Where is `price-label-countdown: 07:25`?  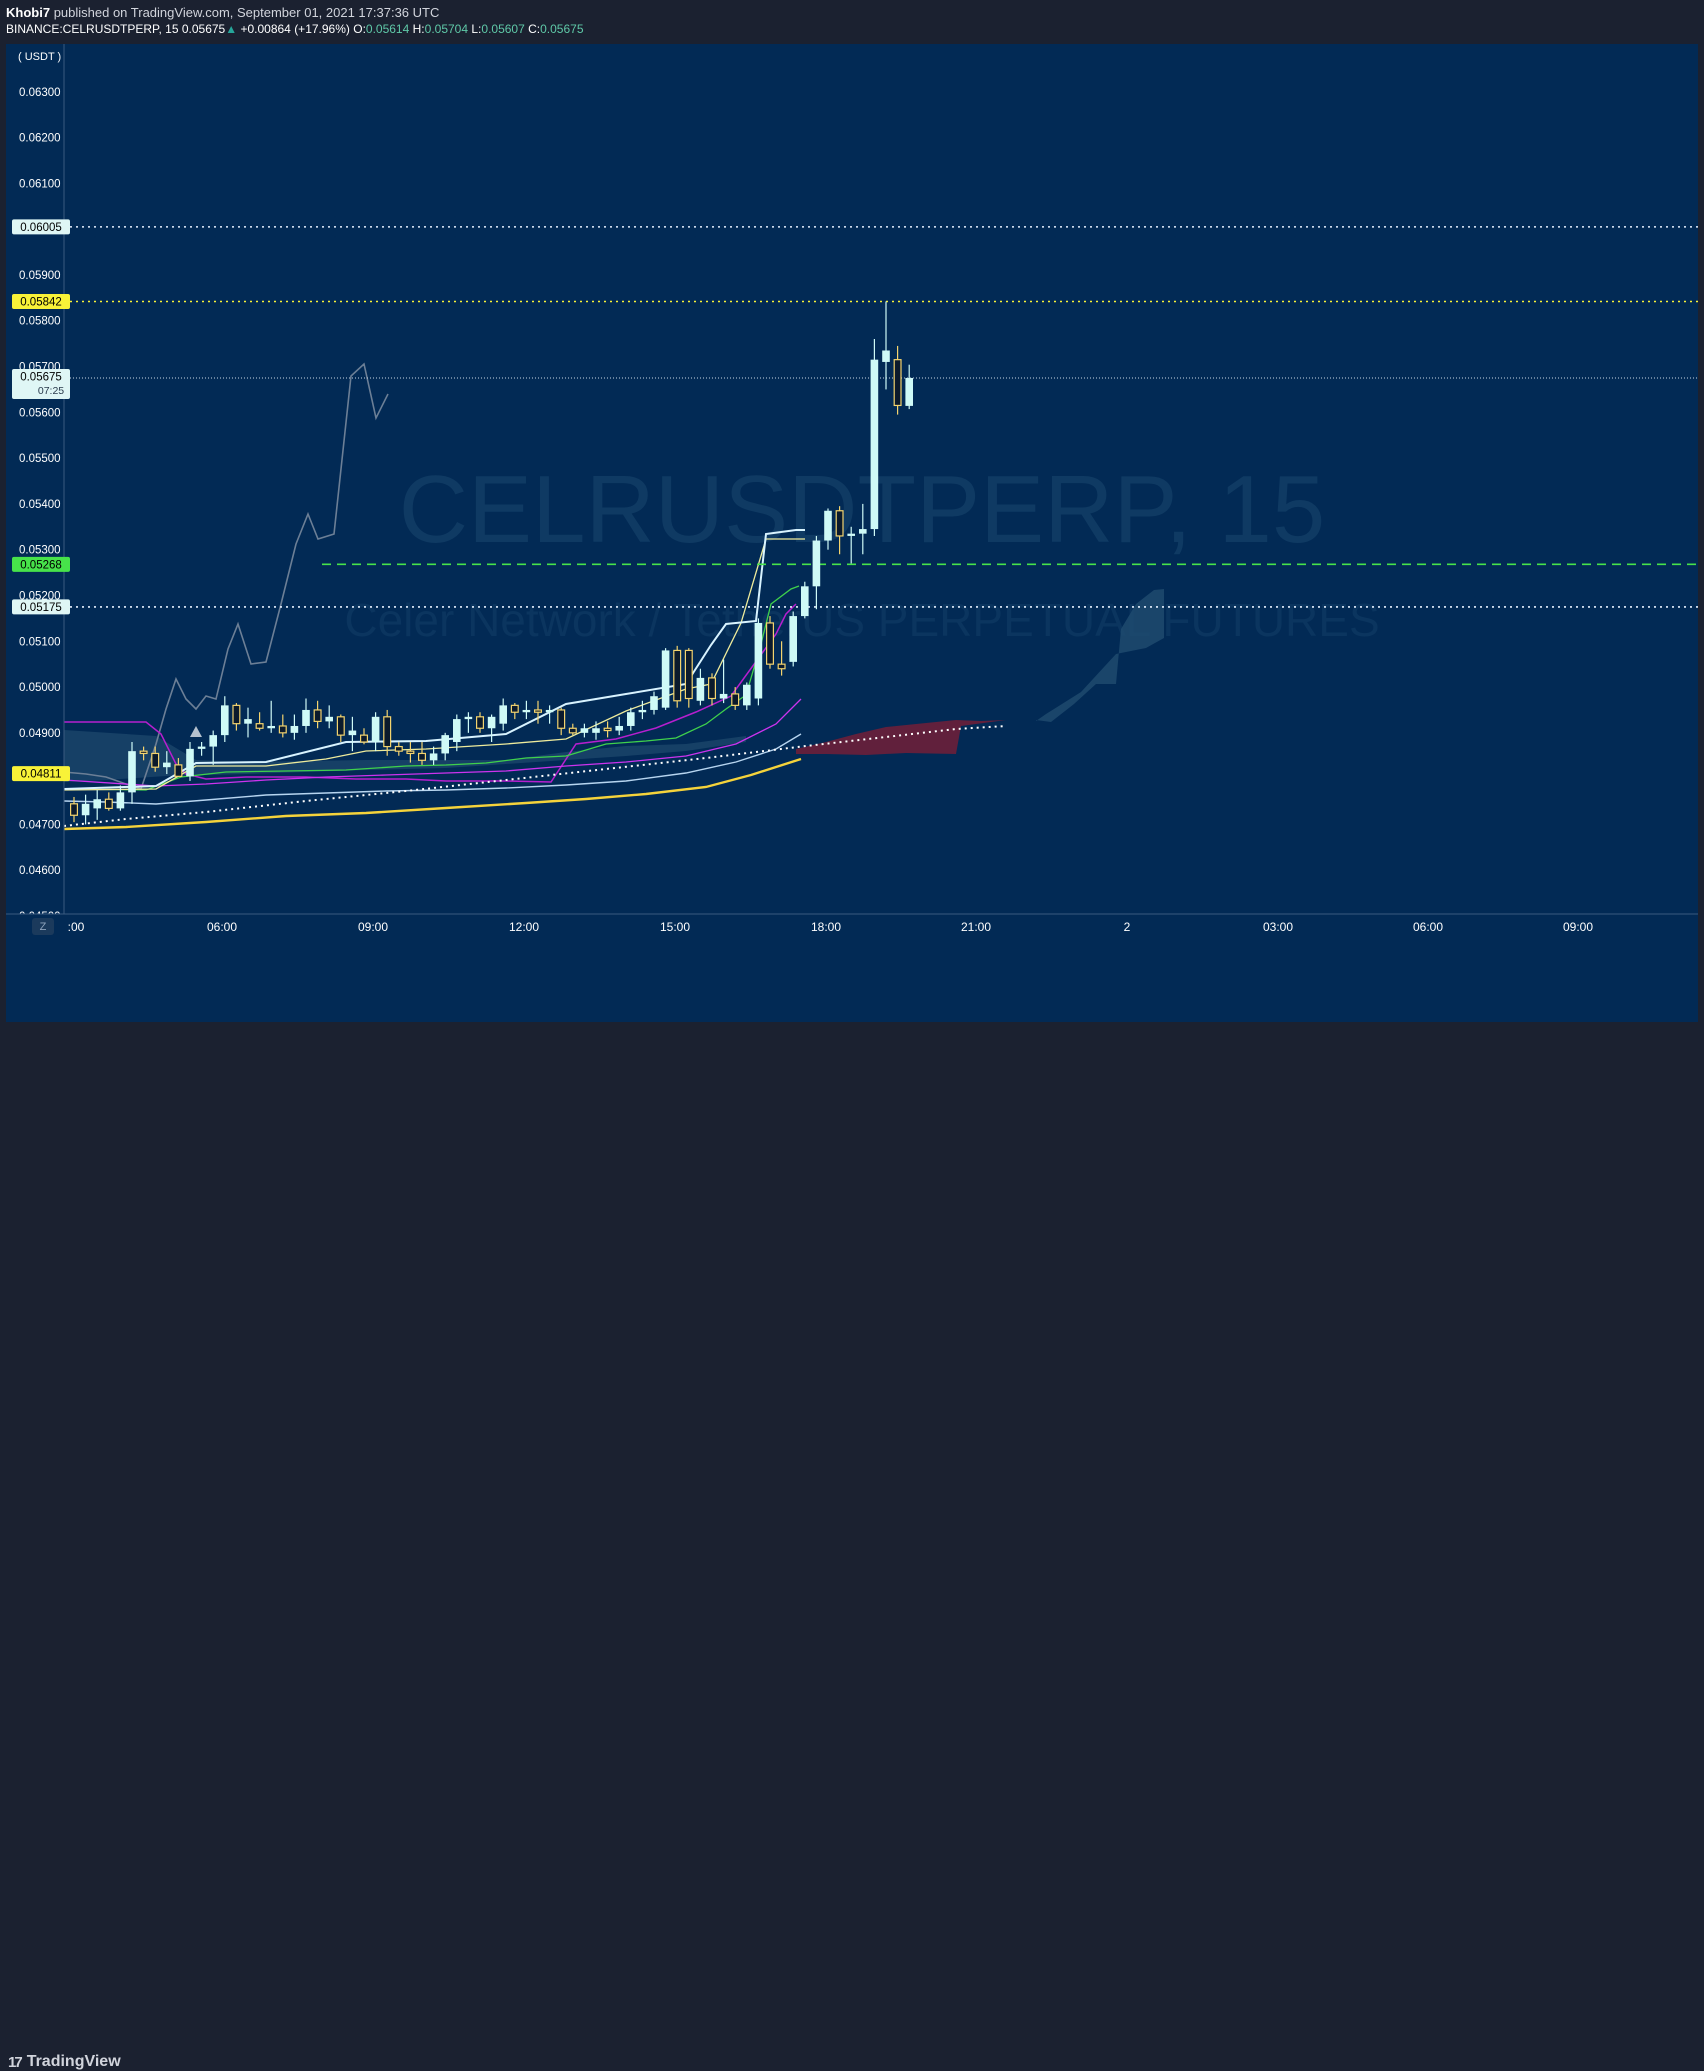
price-label-countdown: 07:25 is located at coordinates (51, 391).